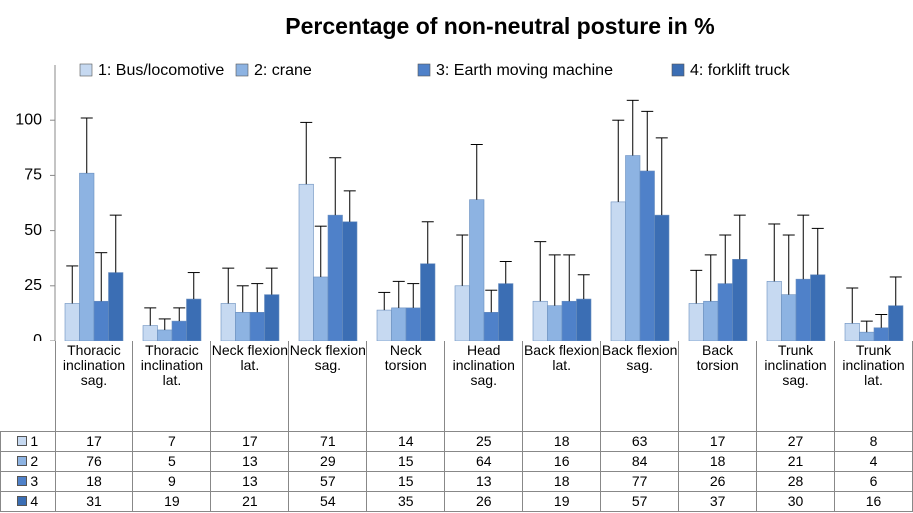 The width and height of the screenshot is (913, 513). I want to click on table-value: 35, so click(406, 501).